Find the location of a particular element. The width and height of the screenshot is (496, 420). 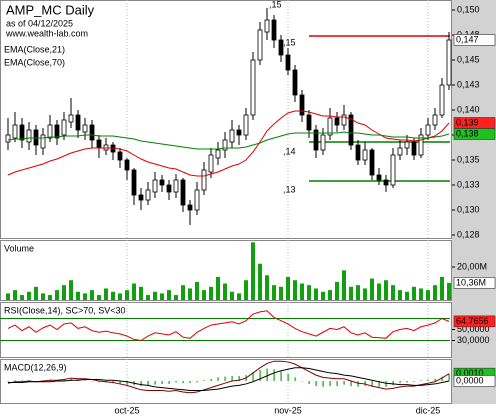

legend-entry: EMA(Close,21) is located at coordinates (34, 49).